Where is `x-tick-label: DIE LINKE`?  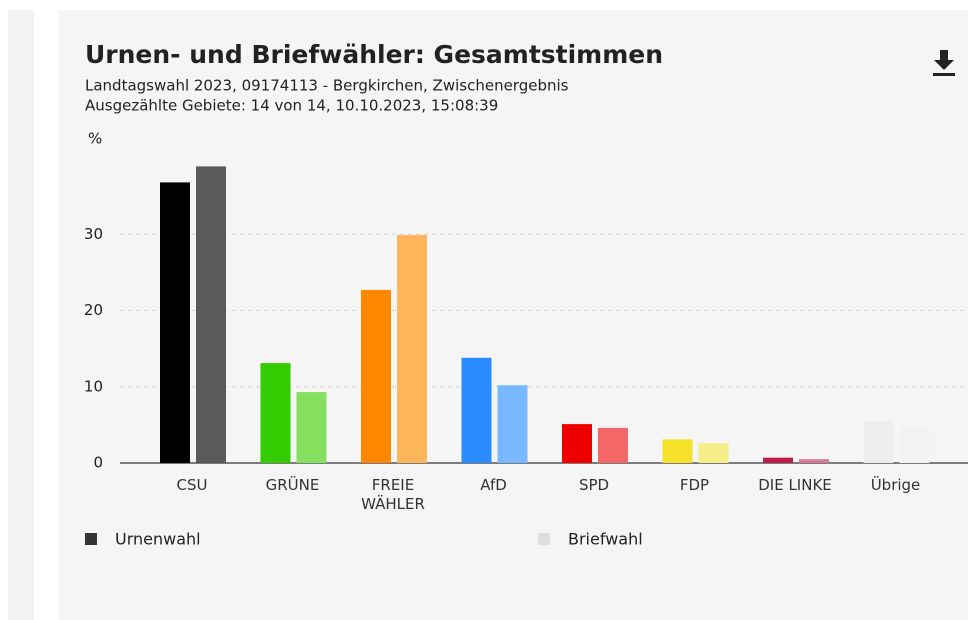 x-tick-label: DIE LINKE is located at coordinates (795, 485).